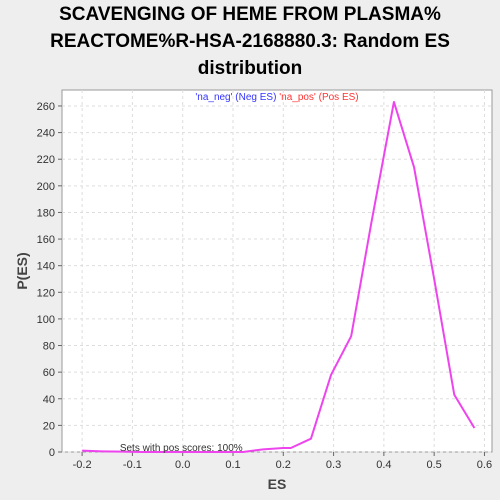  I want to click on x-tick-label: -0.2, so click(82, 465).